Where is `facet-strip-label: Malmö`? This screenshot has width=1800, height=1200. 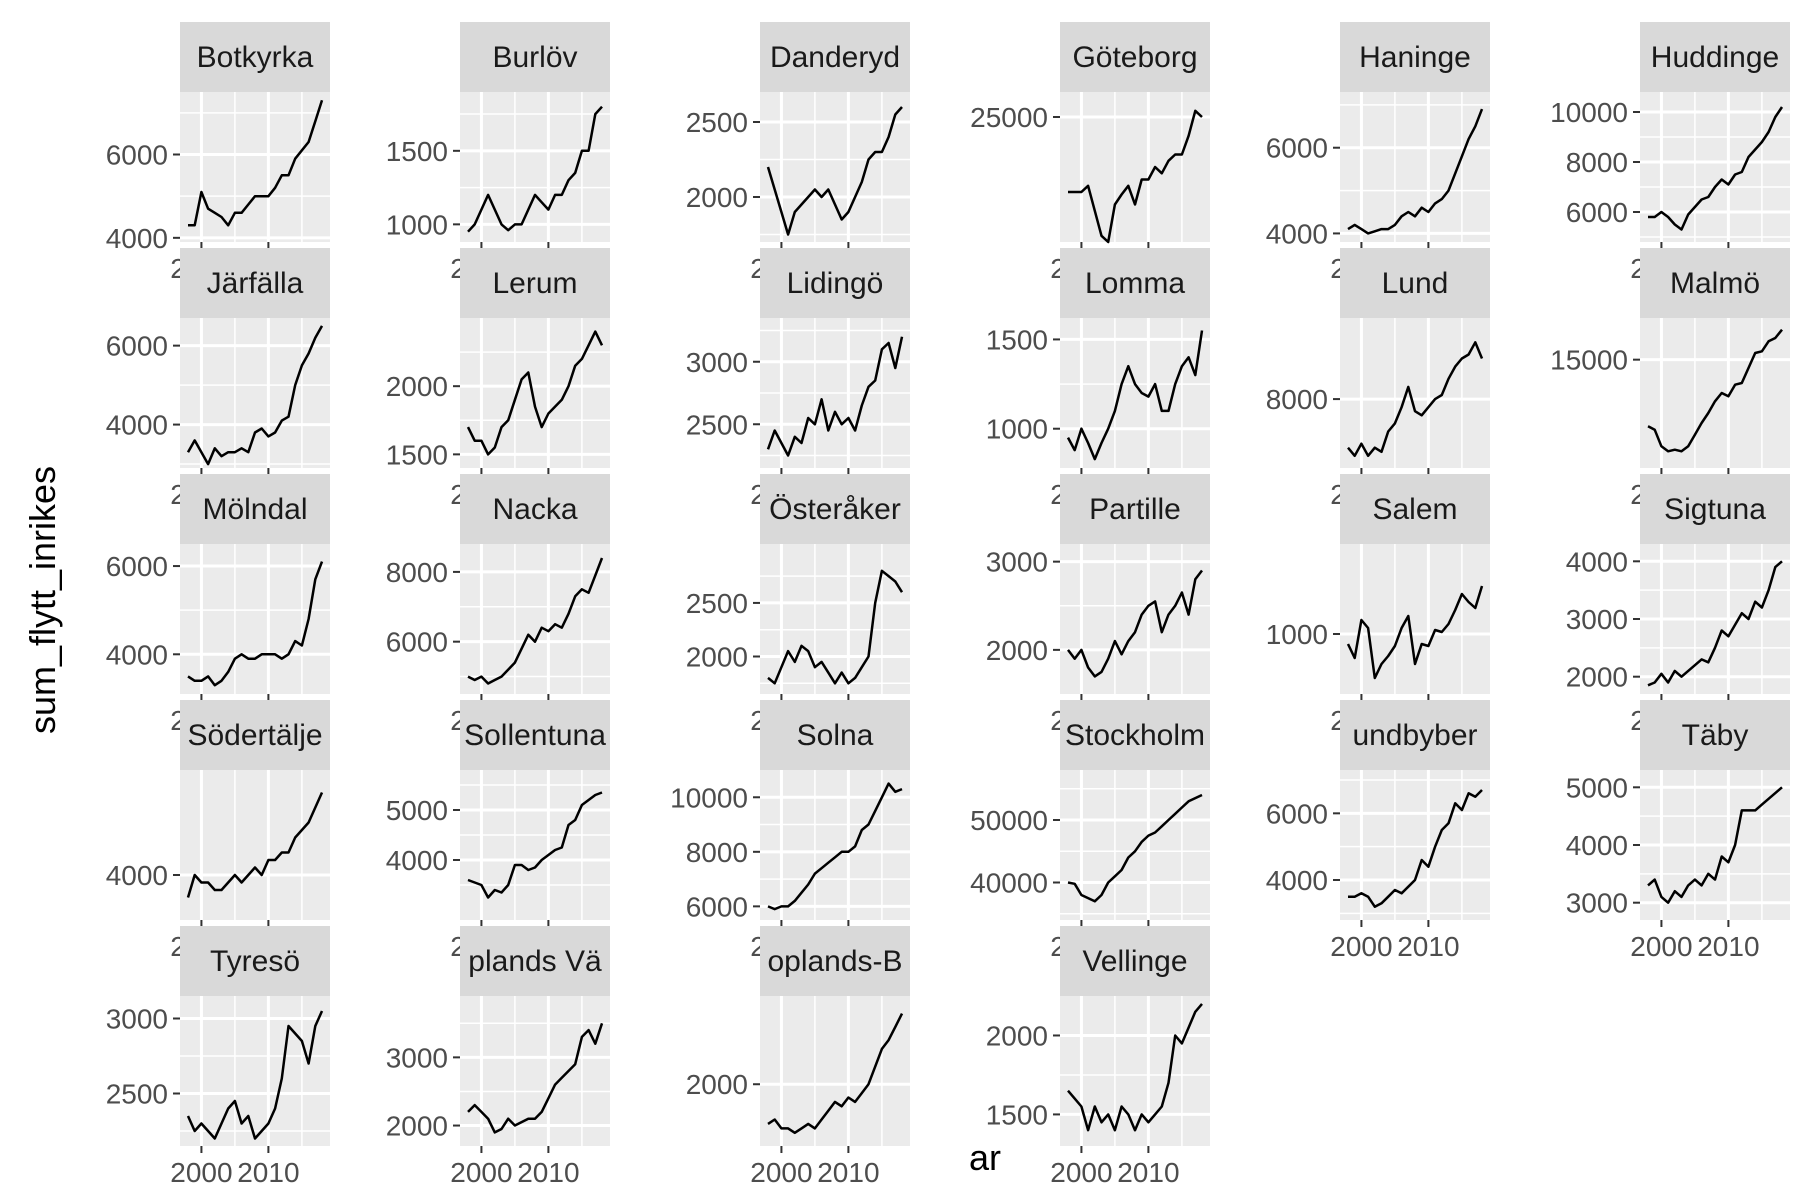
facet-strip-label: Malmö is located at coordinates (1715, 283).